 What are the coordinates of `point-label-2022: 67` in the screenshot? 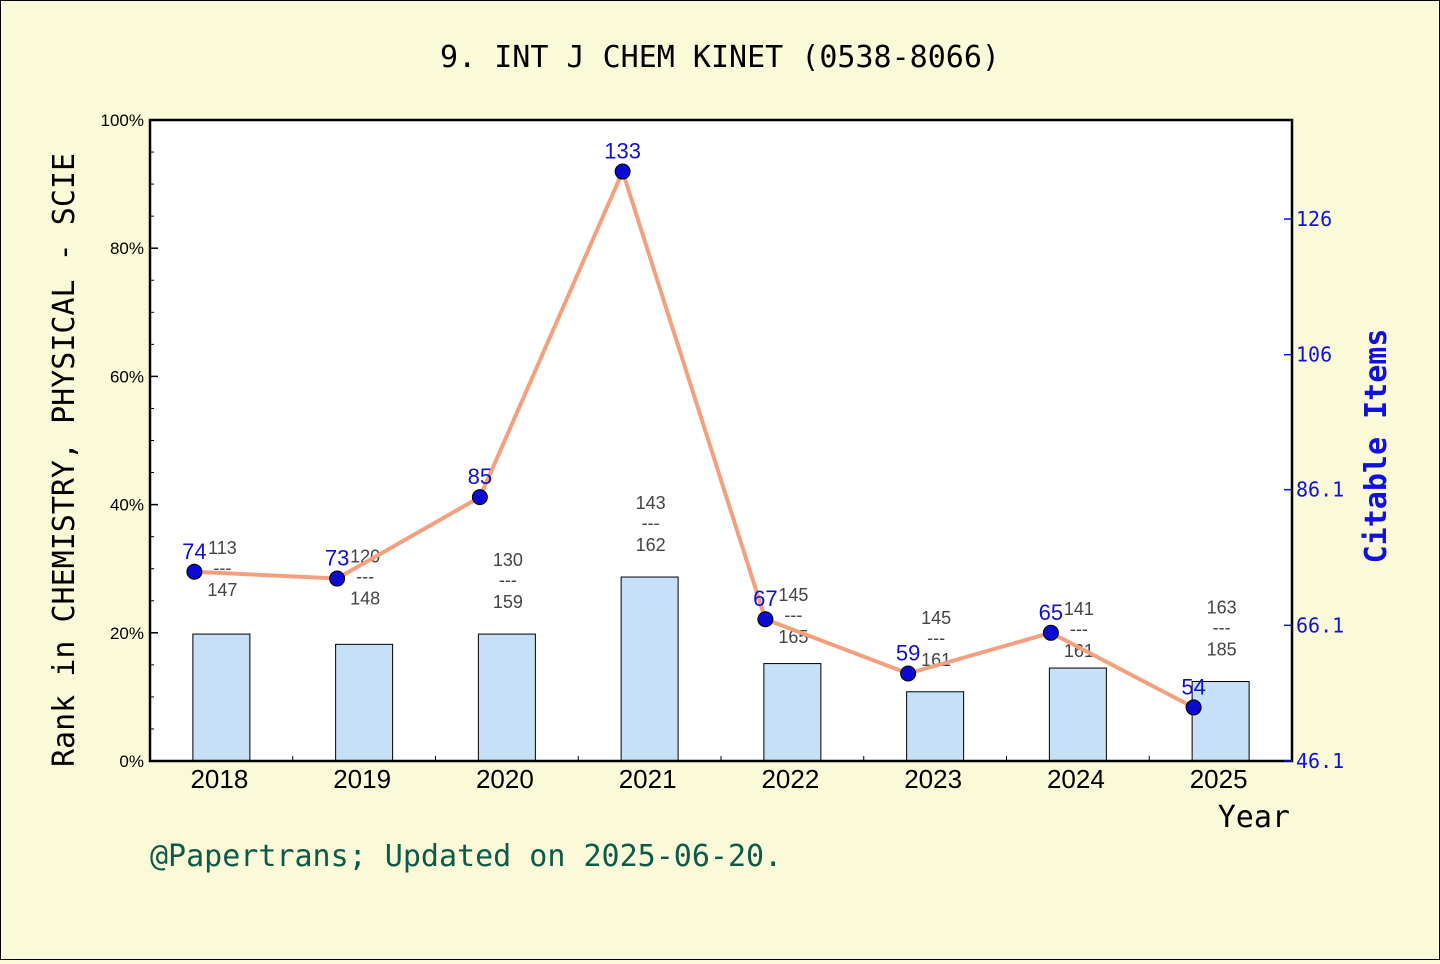 It's located at (765, 598).